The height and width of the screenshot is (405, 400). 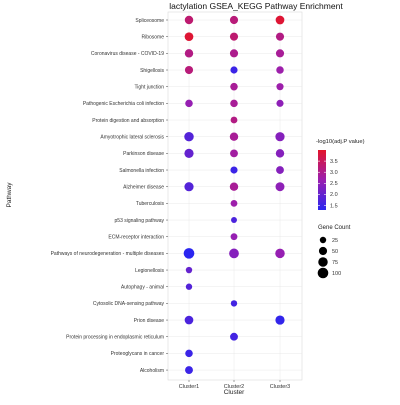 What do you see at coordinates (335, 252) in the screenshot?
I see `size-legend-label: 50` at bounding box center [335, 252].